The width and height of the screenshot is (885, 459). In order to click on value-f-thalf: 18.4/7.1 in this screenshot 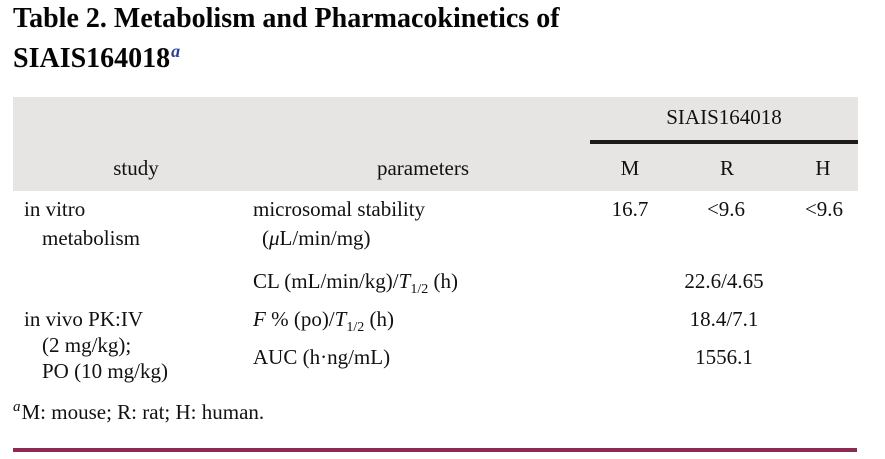, I will do `click(724, 319)`.